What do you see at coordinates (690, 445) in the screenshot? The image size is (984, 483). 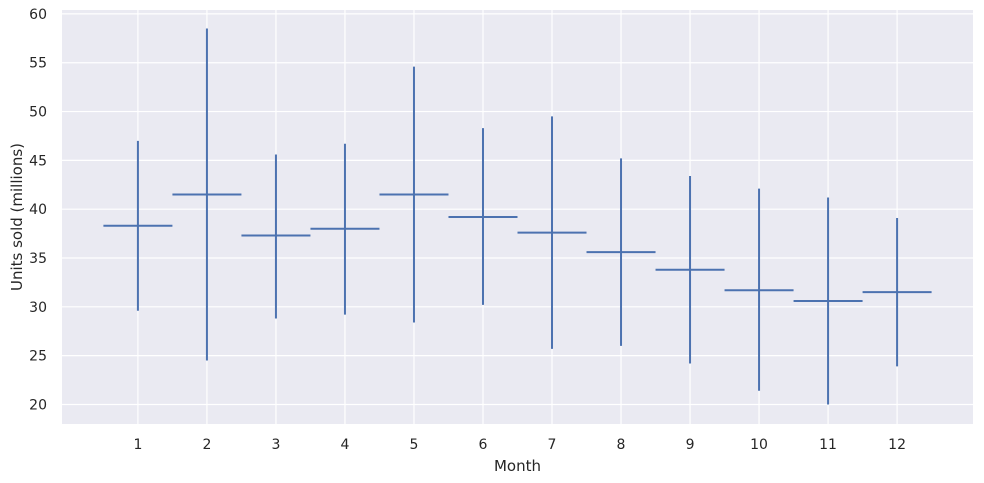 I see `x-tick-label: 9` at bounding box center [690, 445].